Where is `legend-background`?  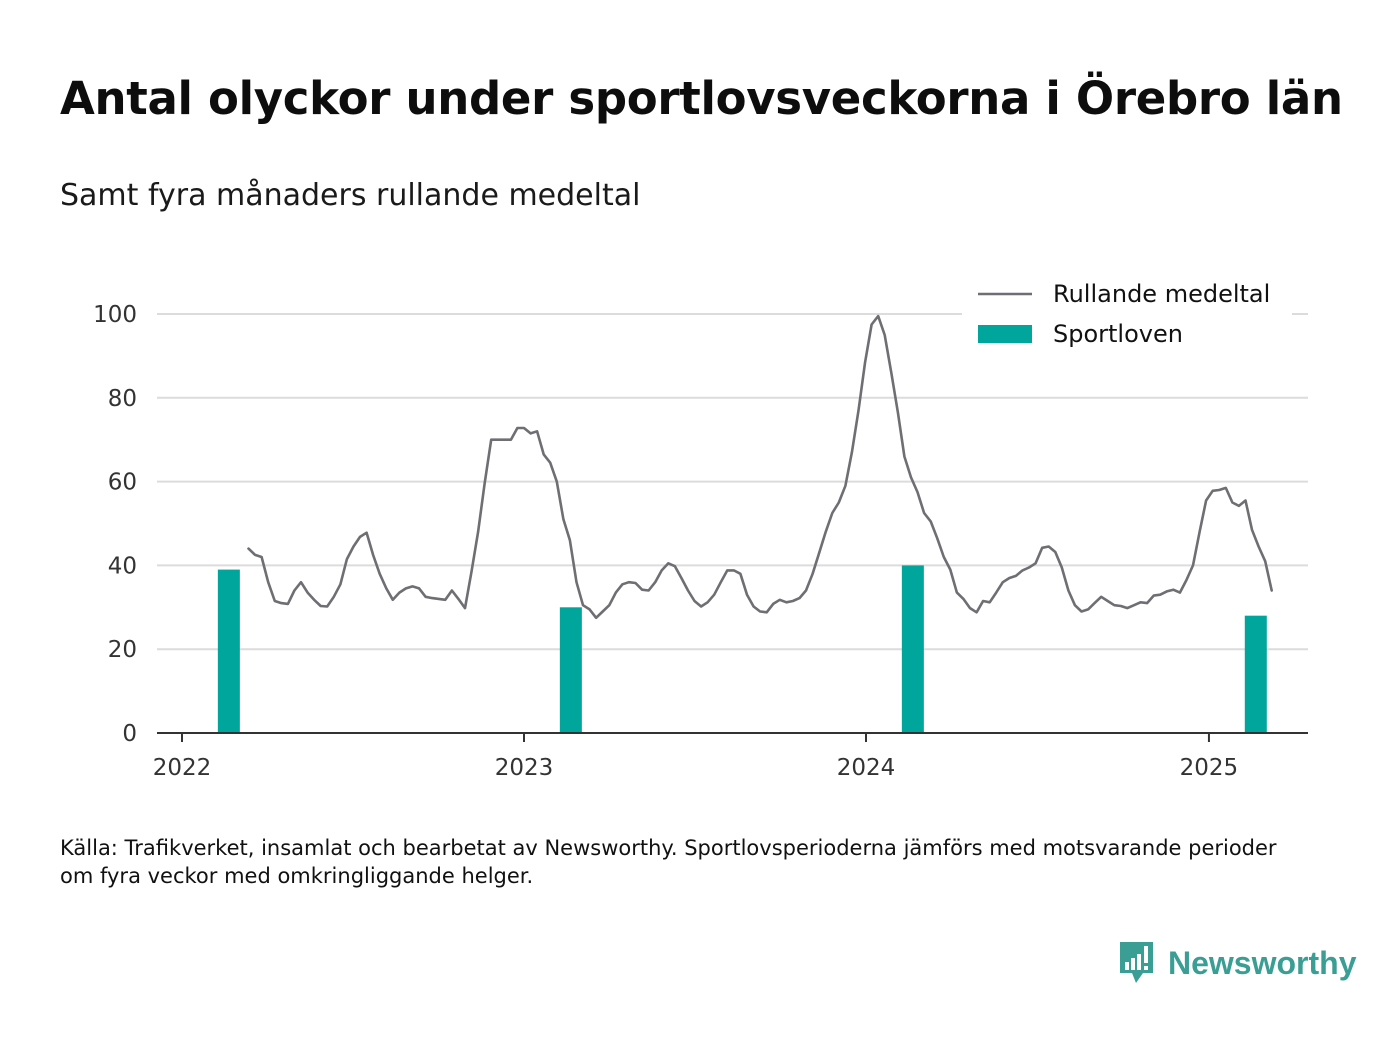 legend-background is located at coordinates (1127, 318).